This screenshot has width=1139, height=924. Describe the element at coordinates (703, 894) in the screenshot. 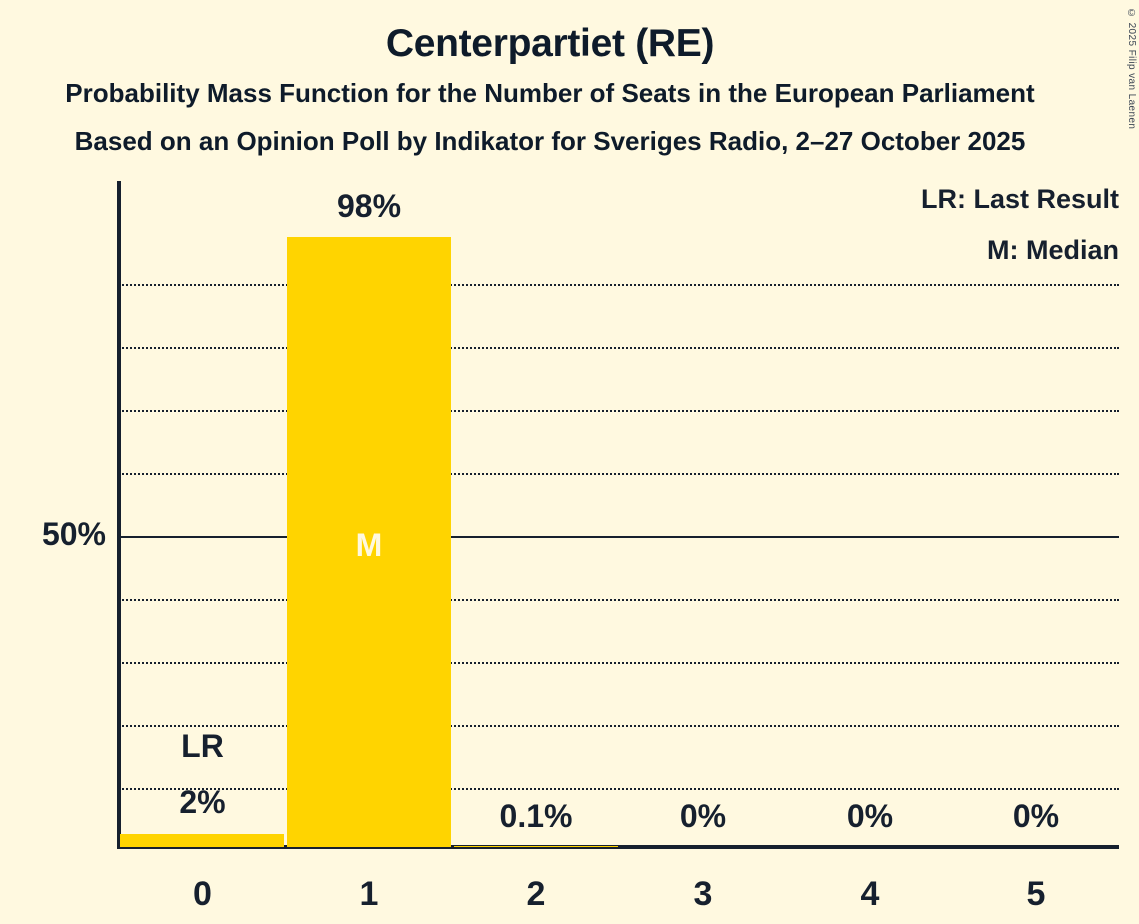

I see `x-axis-tick-label-3: 3` at that location.